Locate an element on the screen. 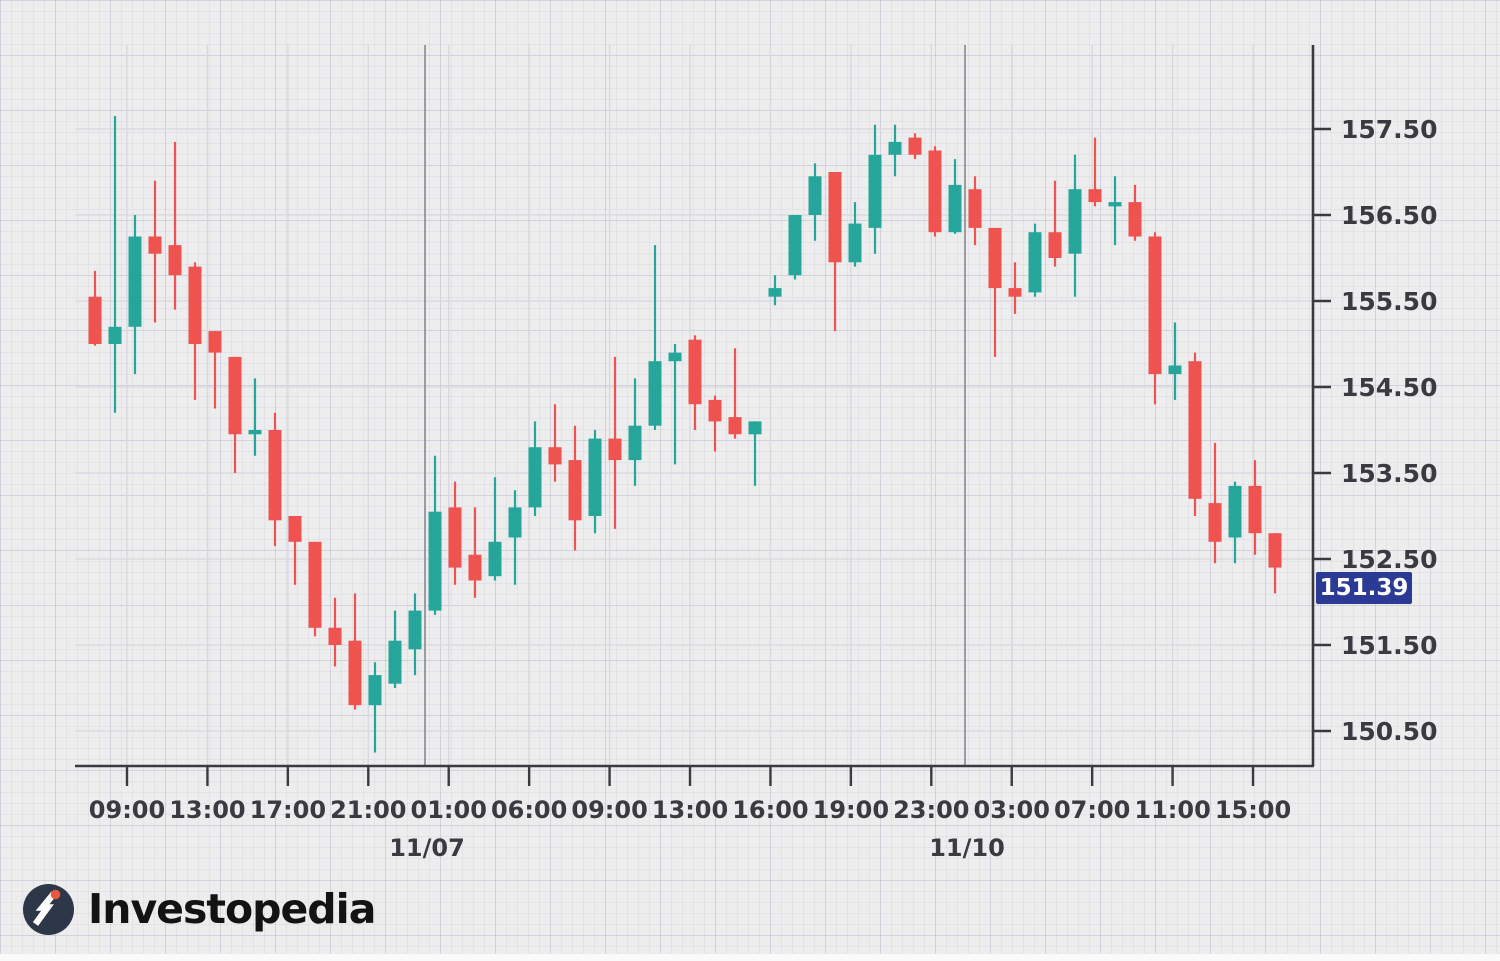 Image resolution: width=1500 pixels, height=961 pixels. last-price-badge: 151.39 is located at coordinates (1364, 588).